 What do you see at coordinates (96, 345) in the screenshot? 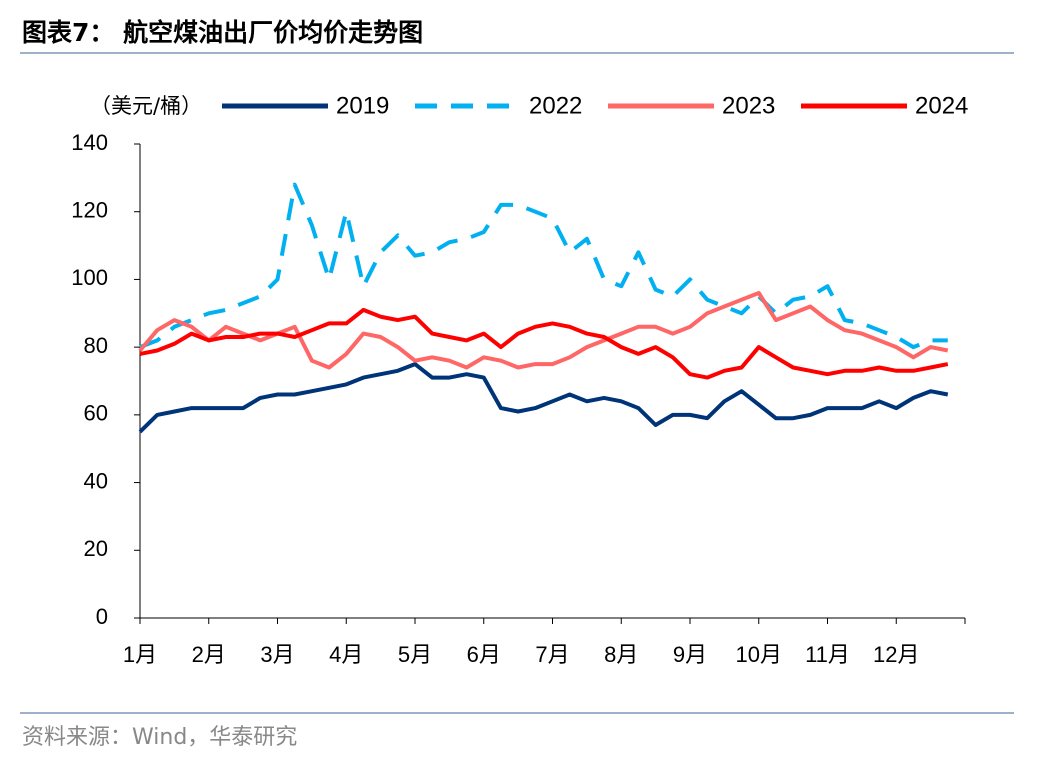
I see `y-tick-label: 80` at bounding box center [96, 345].